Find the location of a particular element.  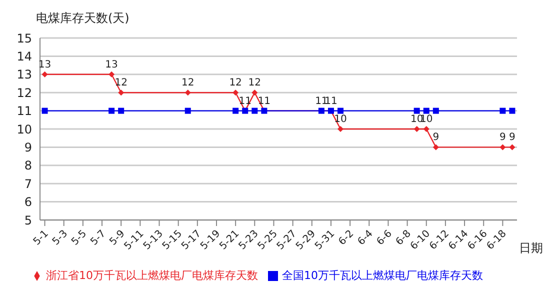

x-tick-label: 5-7 is located at coordinates (98, 238).